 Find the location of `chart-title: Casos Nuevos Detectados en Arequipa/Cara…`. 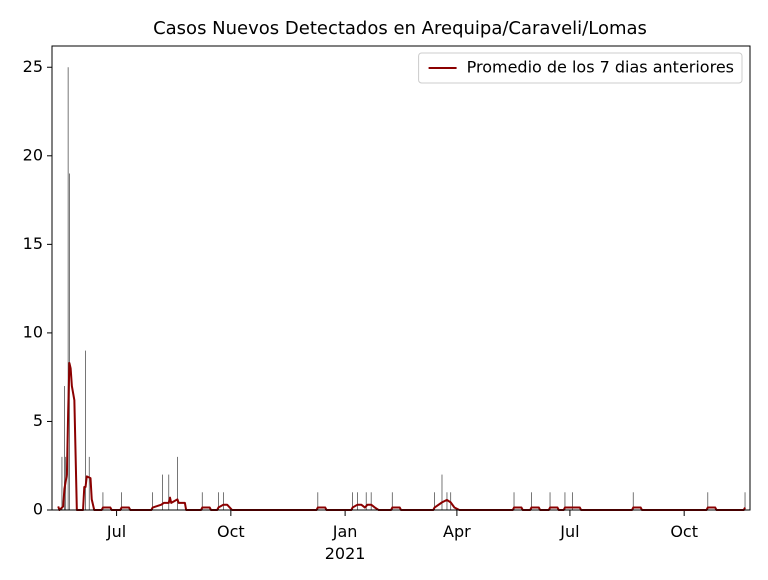

chart-title: Casos Nuevos Detectados en Arequipa/Cara… is located at coordinates (400, 28).